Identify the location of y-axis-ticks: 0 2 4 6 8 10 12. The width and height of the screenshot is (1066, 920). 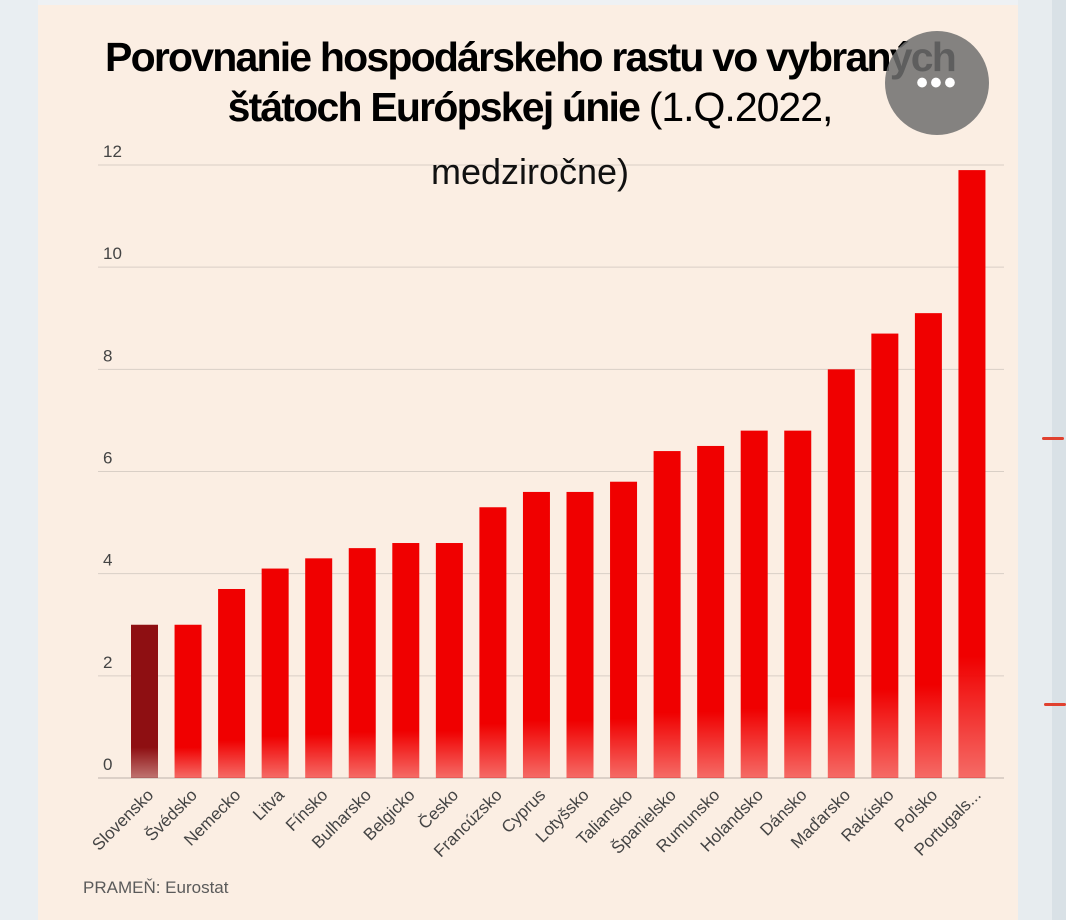
(112, 458).